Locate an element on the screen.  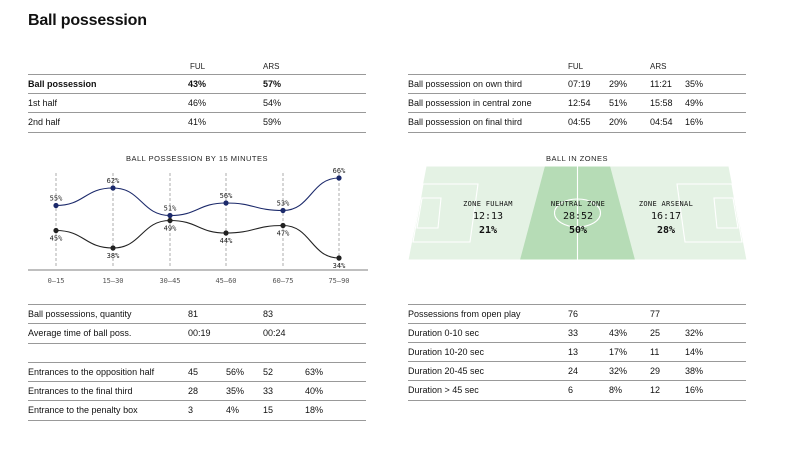
home-value: 46% is located at coordinates (197, 103).